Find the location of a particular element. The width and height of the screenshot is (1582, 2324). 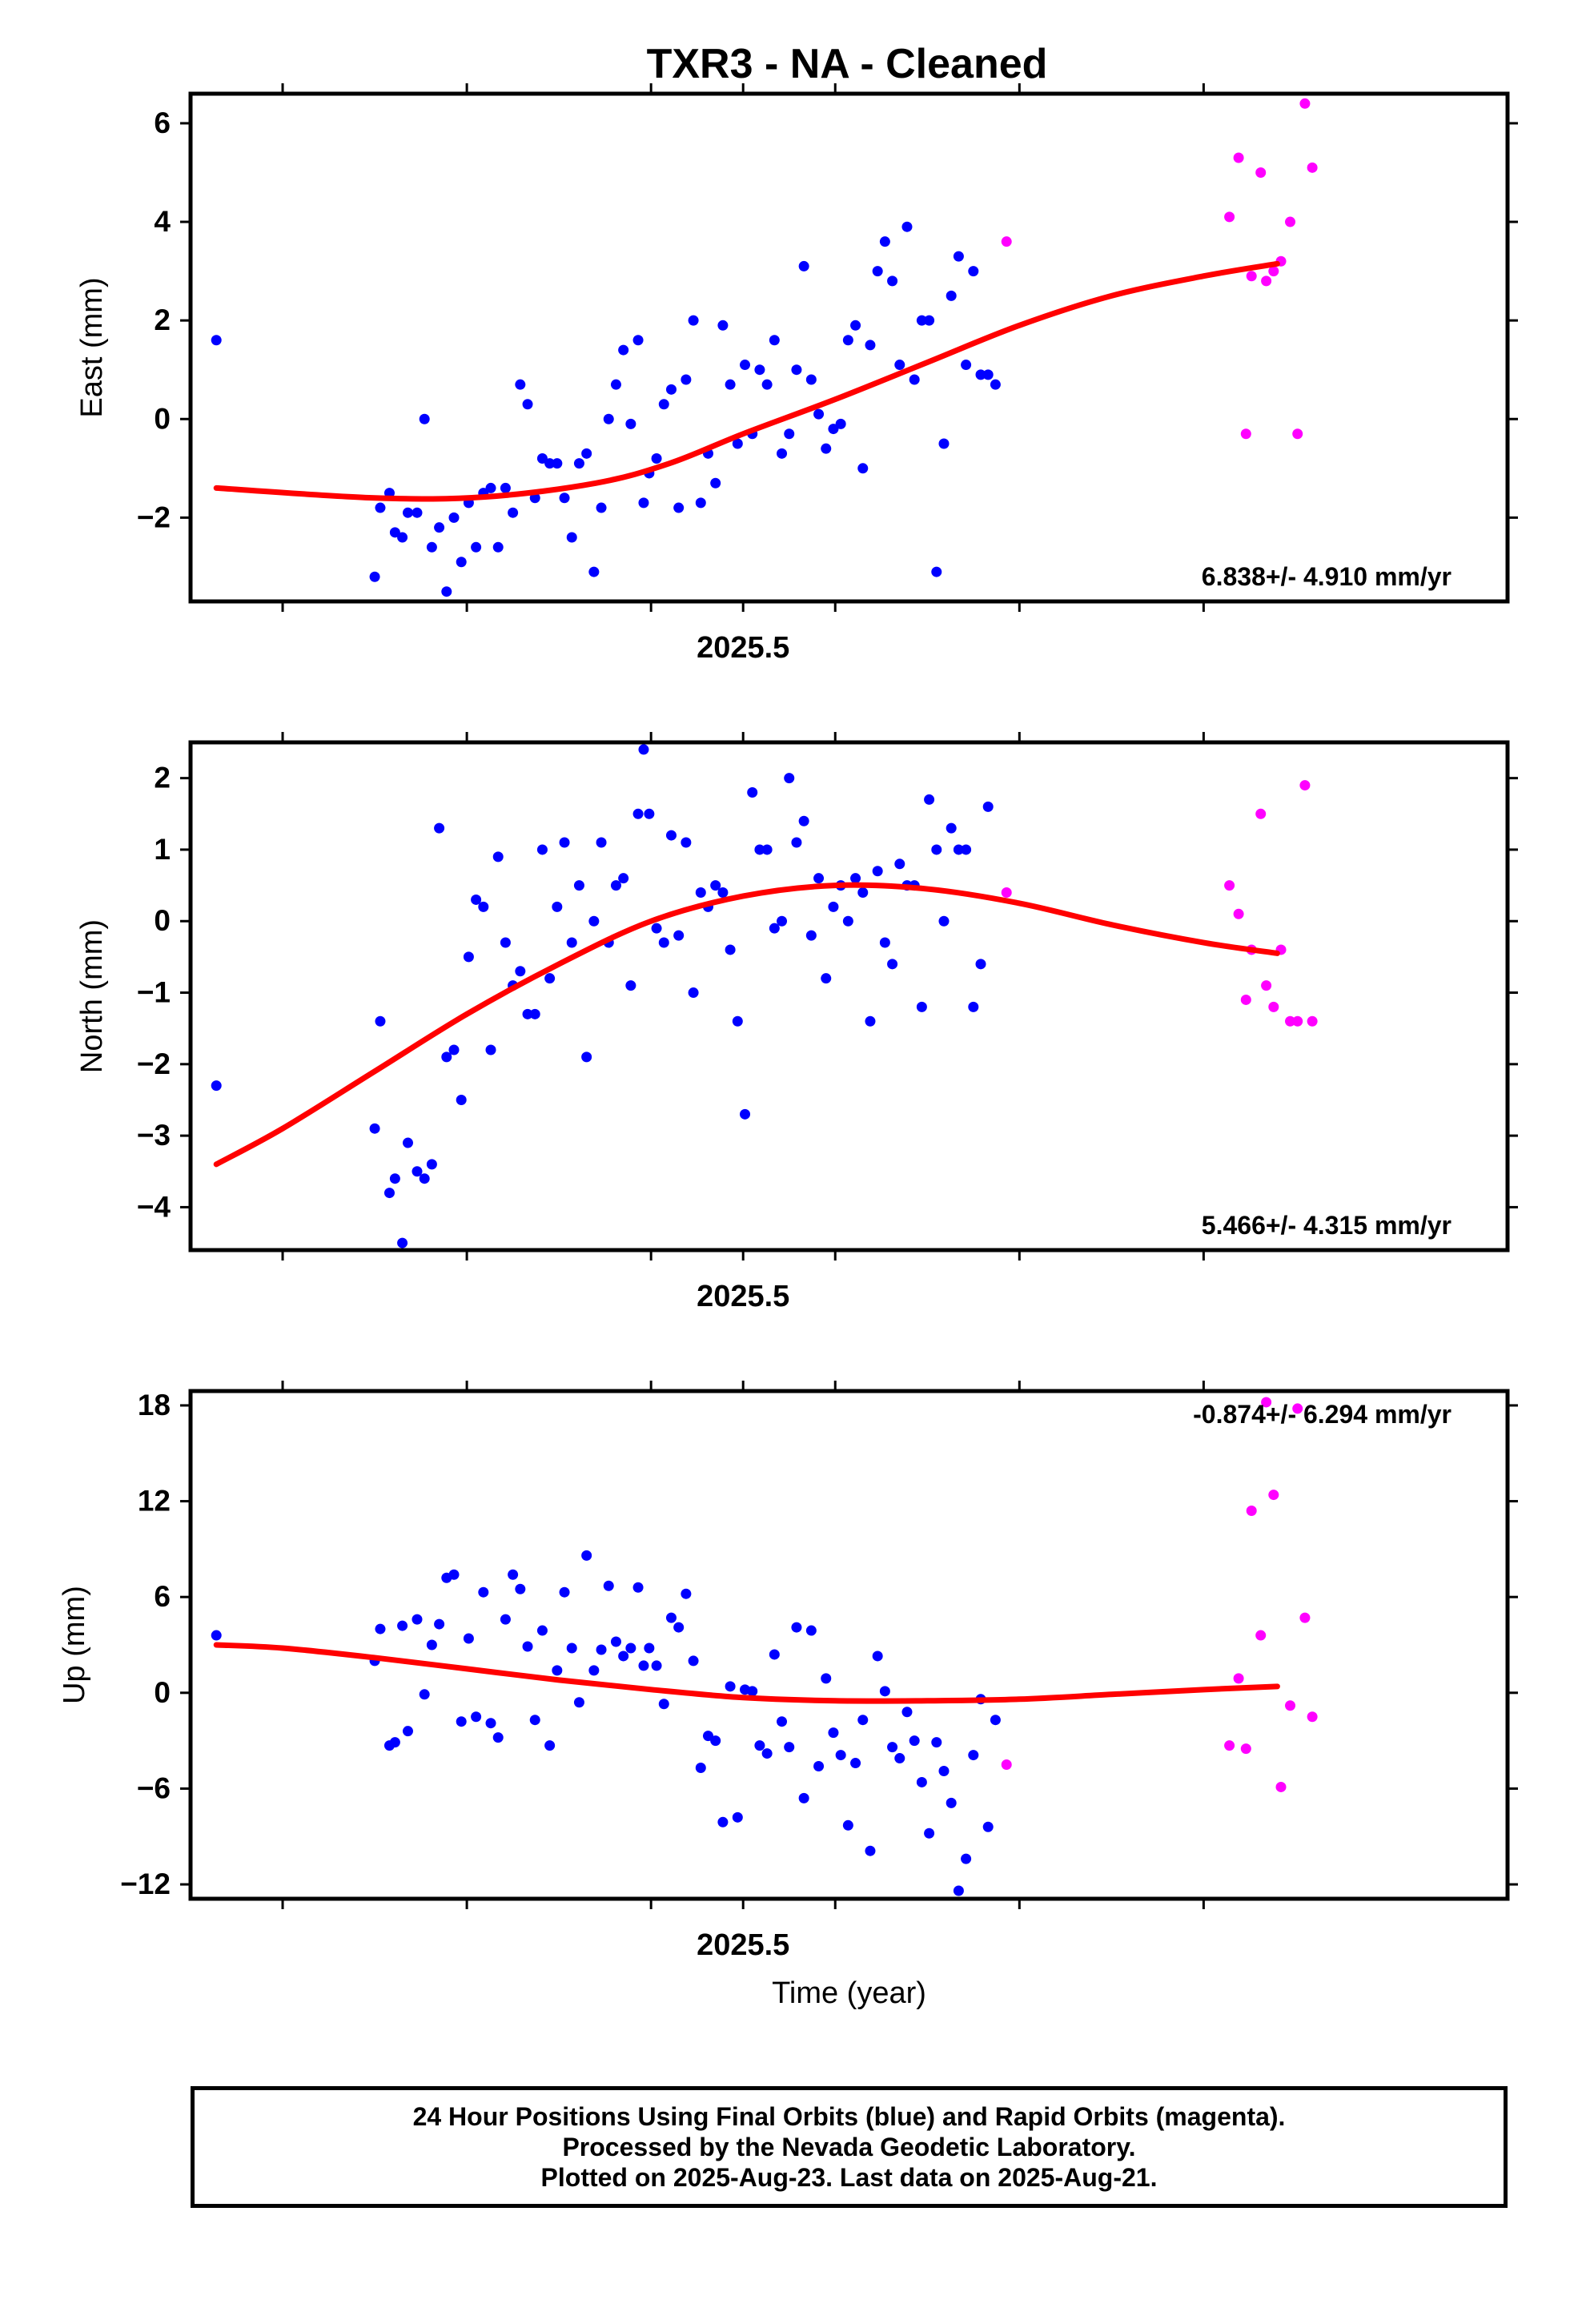

y-tick-label: 18 is located at coordinates (154, 1405).